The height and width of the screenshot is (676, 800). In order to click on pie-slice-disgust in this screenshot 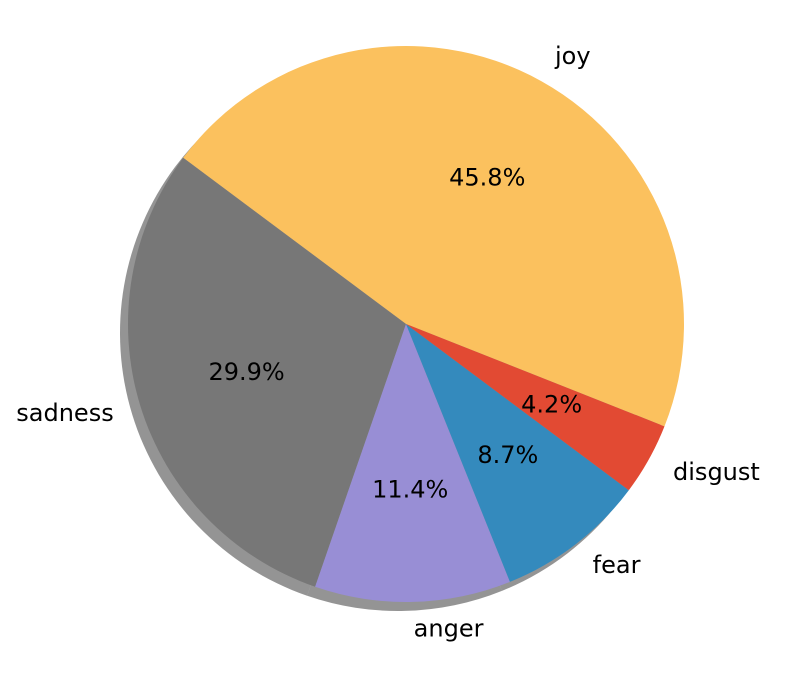, I will do `click(535, 407)`.